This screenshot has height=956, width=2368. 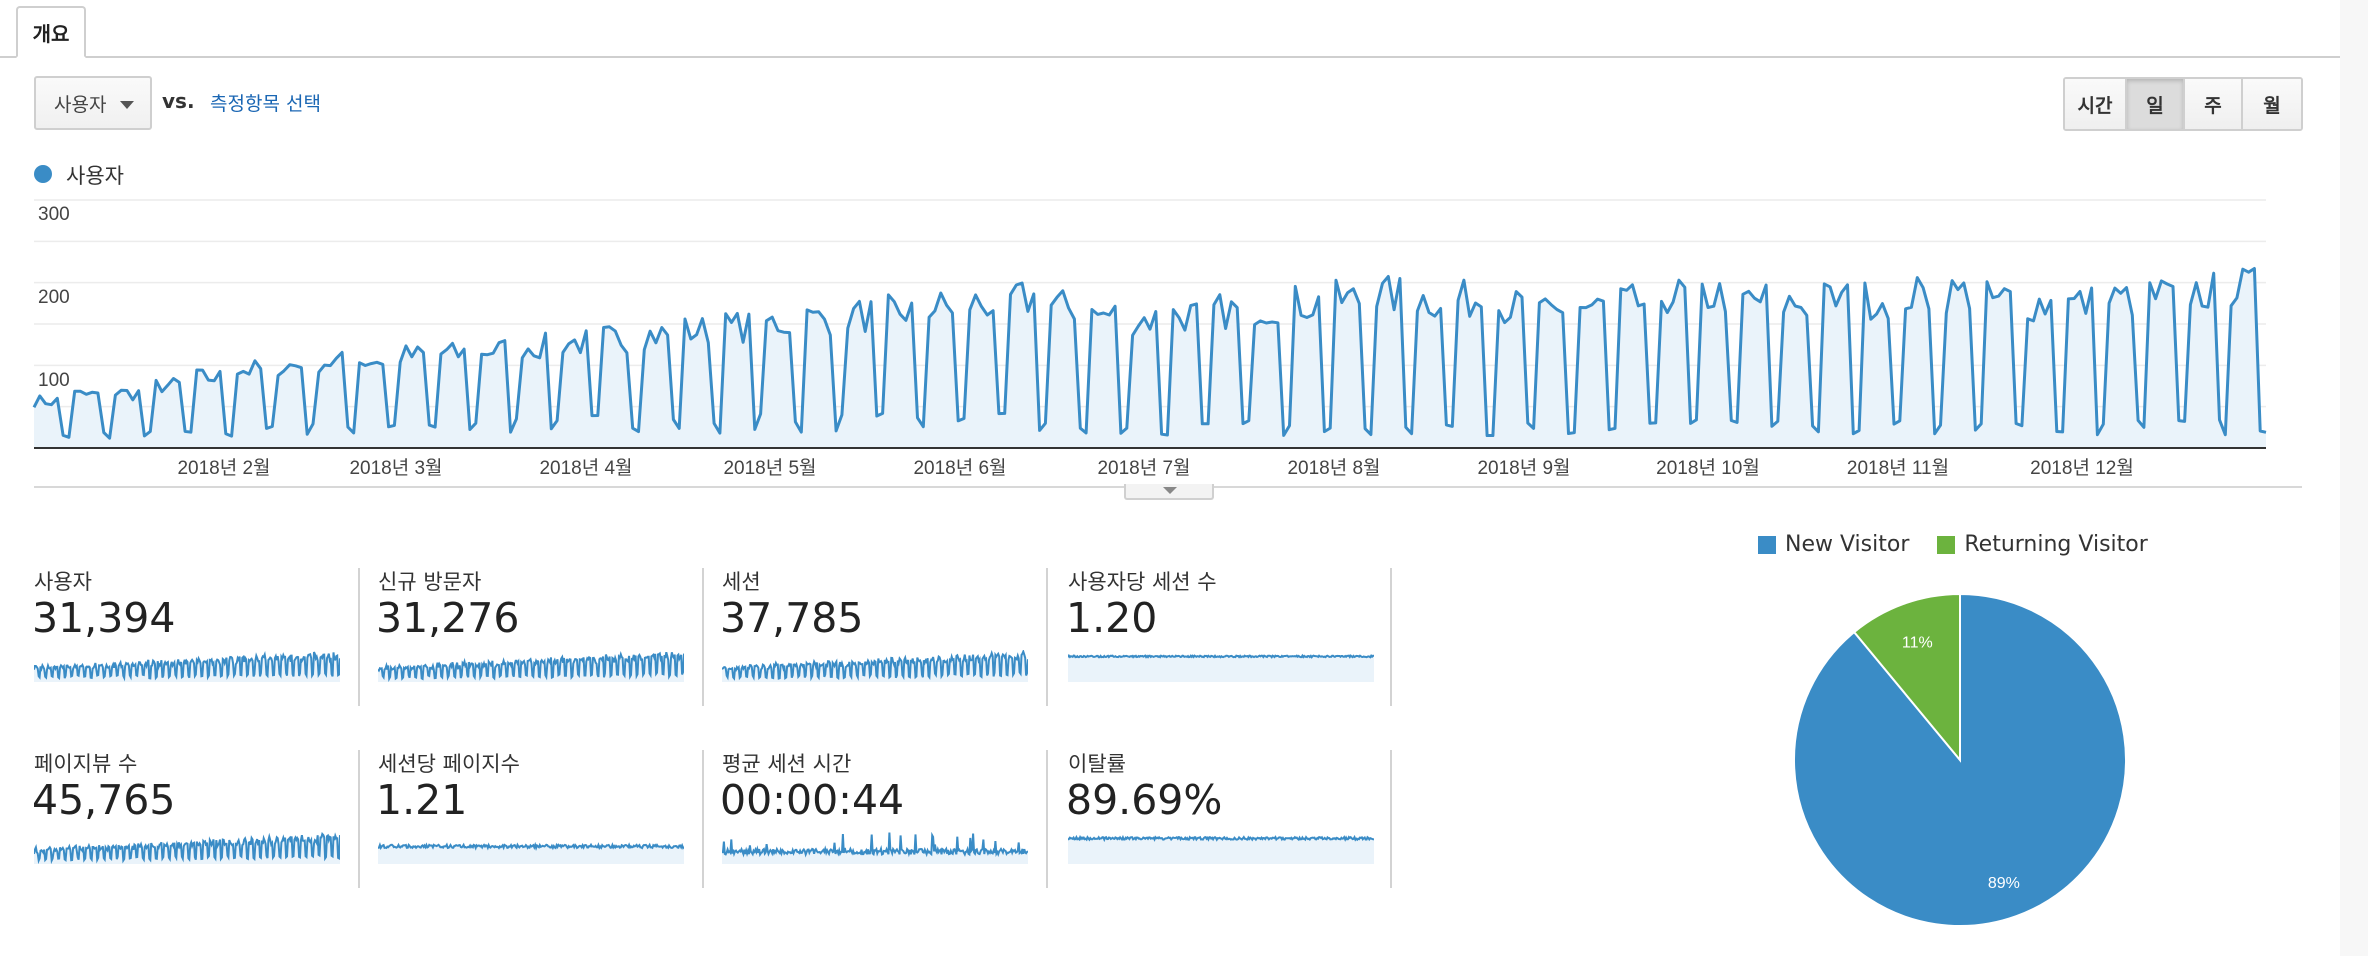 I want to click on metric-value: 31,276, so click(x=448, y=618).